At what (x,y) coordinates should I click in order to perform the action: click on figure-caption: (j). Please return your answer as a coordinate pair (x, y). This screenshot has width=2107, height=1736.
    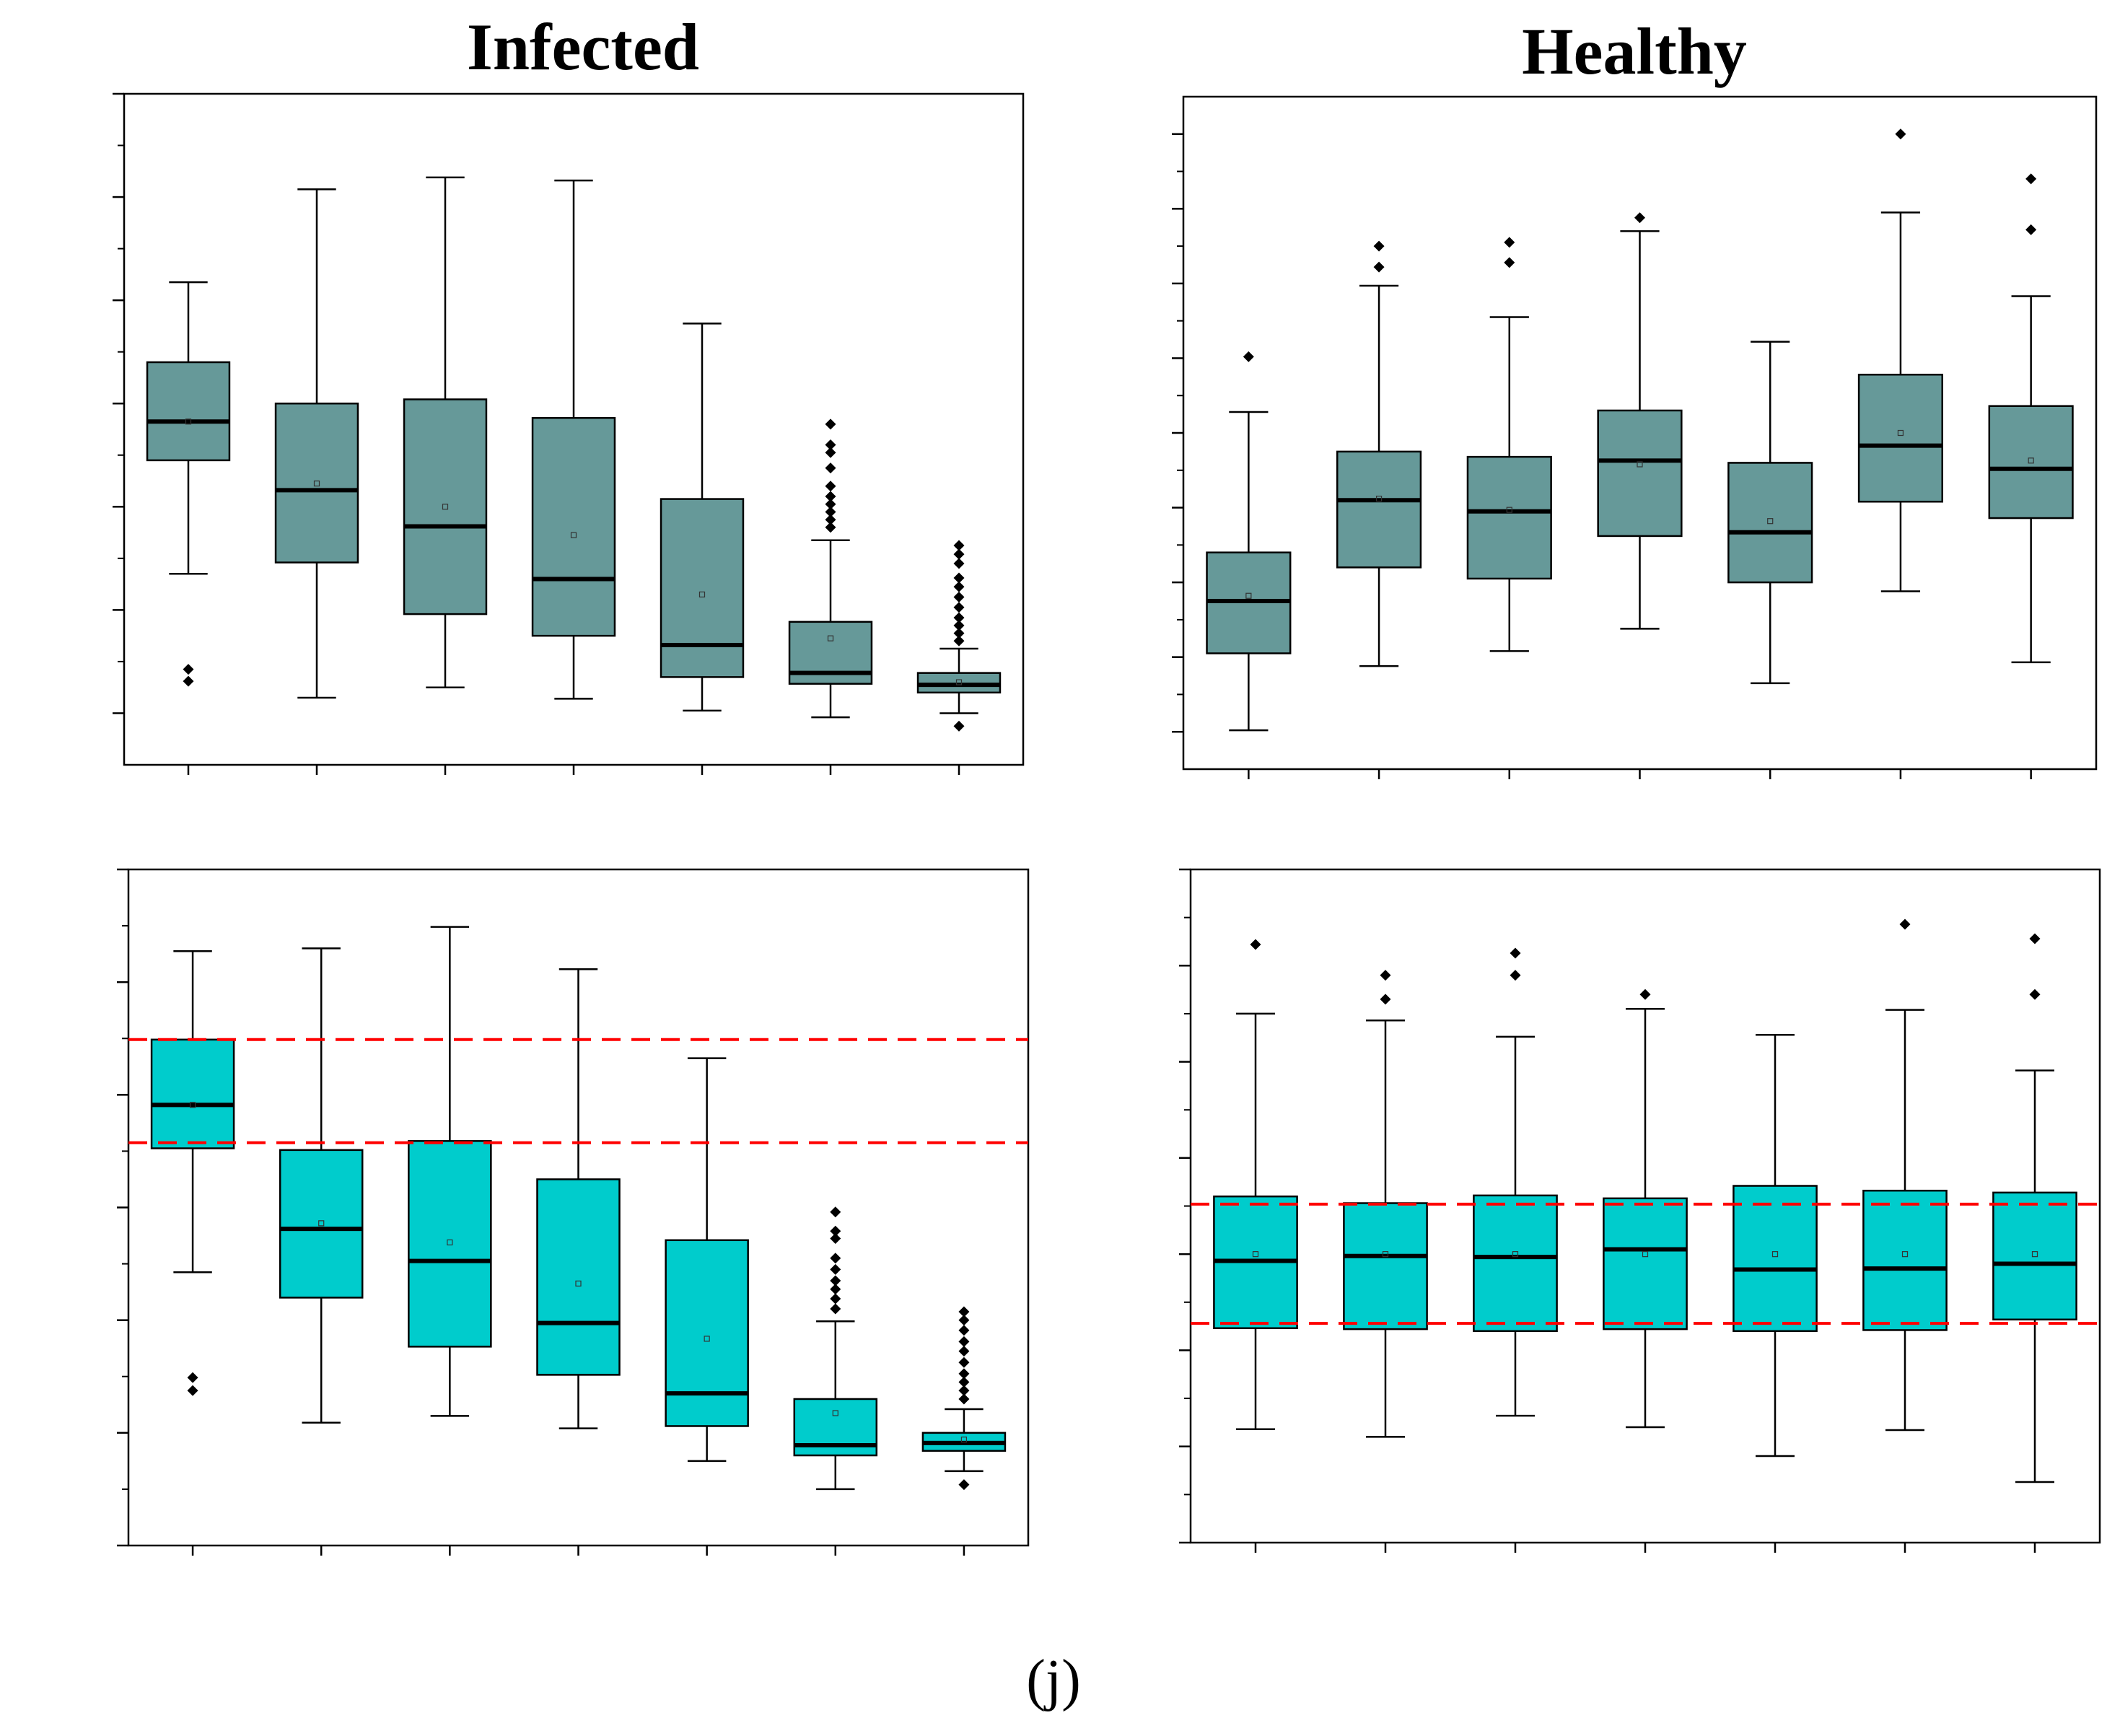
    Looking at the image, I should click on (1053, 1680).